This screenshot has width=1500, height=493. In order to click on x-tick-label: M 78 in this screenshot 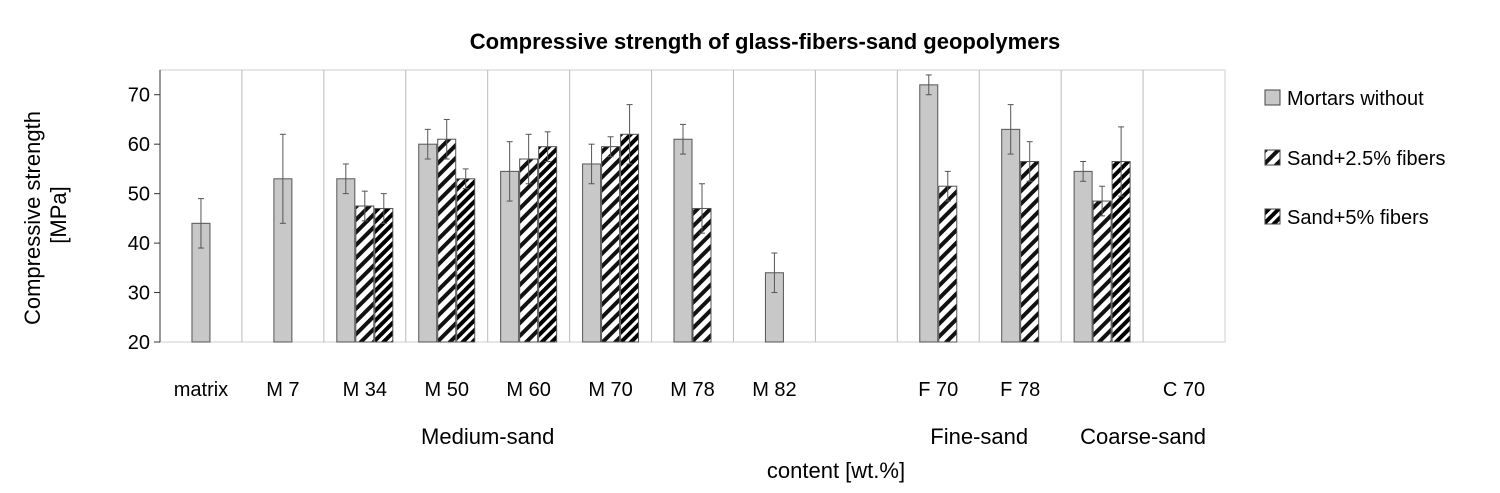, I will do `click(692, 390)`.